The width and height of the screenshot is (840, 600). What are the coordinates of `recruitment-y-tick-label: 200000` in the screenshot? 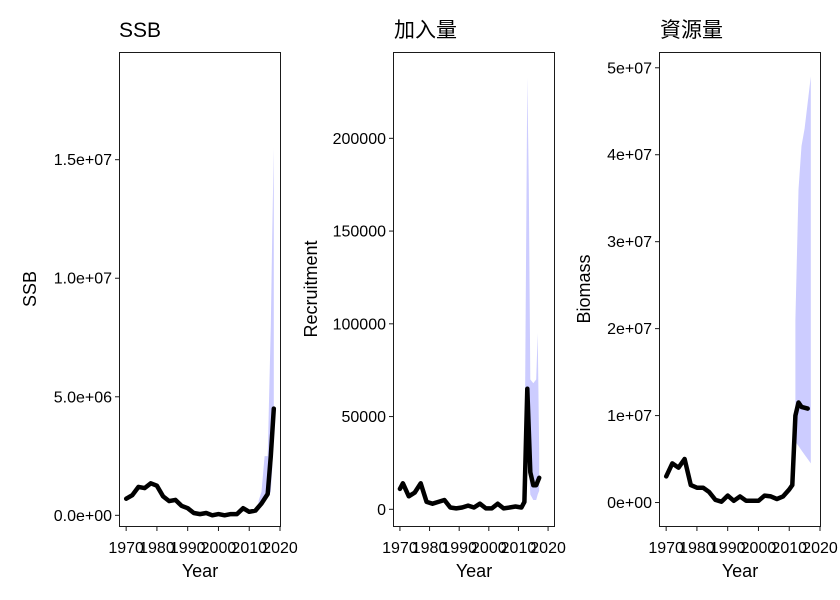 It's located at (359, 139).